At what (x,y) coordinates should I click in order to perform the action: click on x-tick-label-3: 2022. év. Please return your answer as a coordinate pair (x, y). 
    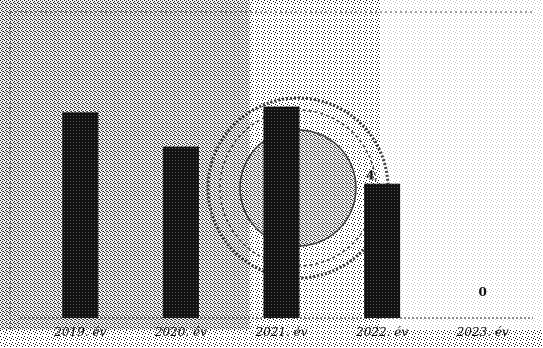
    Looking at the image, I should click on (381, 332).